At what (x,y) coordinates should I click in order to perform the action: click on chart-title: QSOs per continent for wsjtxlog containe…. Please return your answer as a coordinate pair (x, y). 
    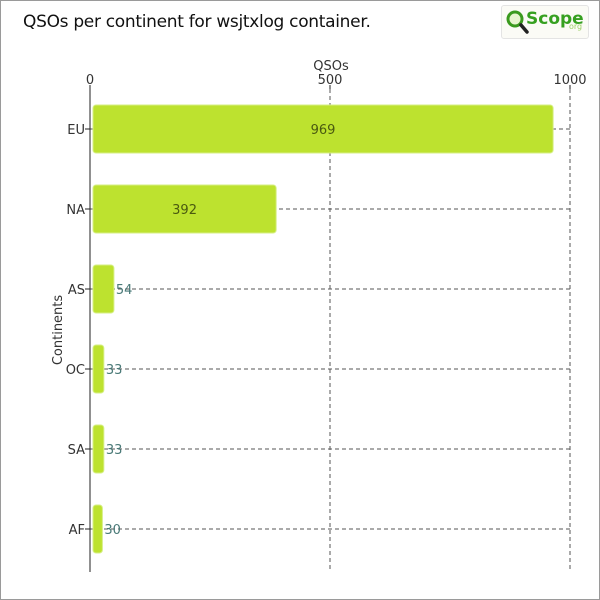
    Looking at the image, I should click on (197, 22).